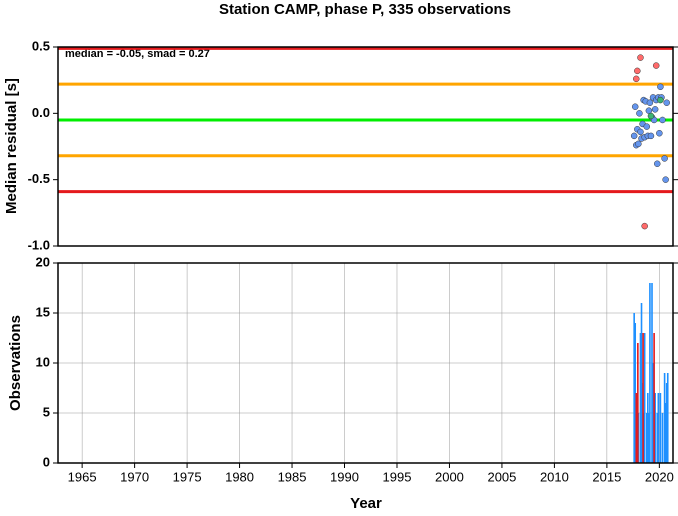  I want to click on x-tick-label: 2020, so click(659, 476).